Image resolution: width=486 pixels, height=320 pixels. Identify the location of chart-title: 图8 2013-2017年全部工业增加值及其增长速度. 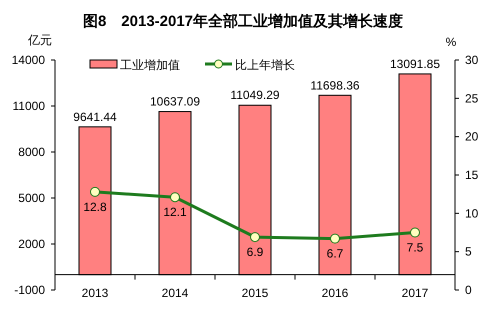
(243, 21).